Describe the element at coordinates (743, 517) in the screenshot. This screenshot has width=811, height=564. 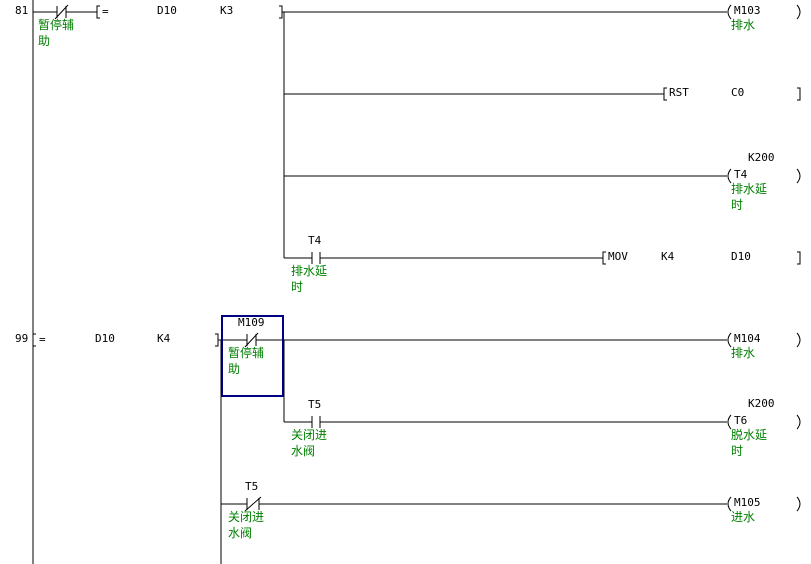
I see `device-comment: 进水` at that location.